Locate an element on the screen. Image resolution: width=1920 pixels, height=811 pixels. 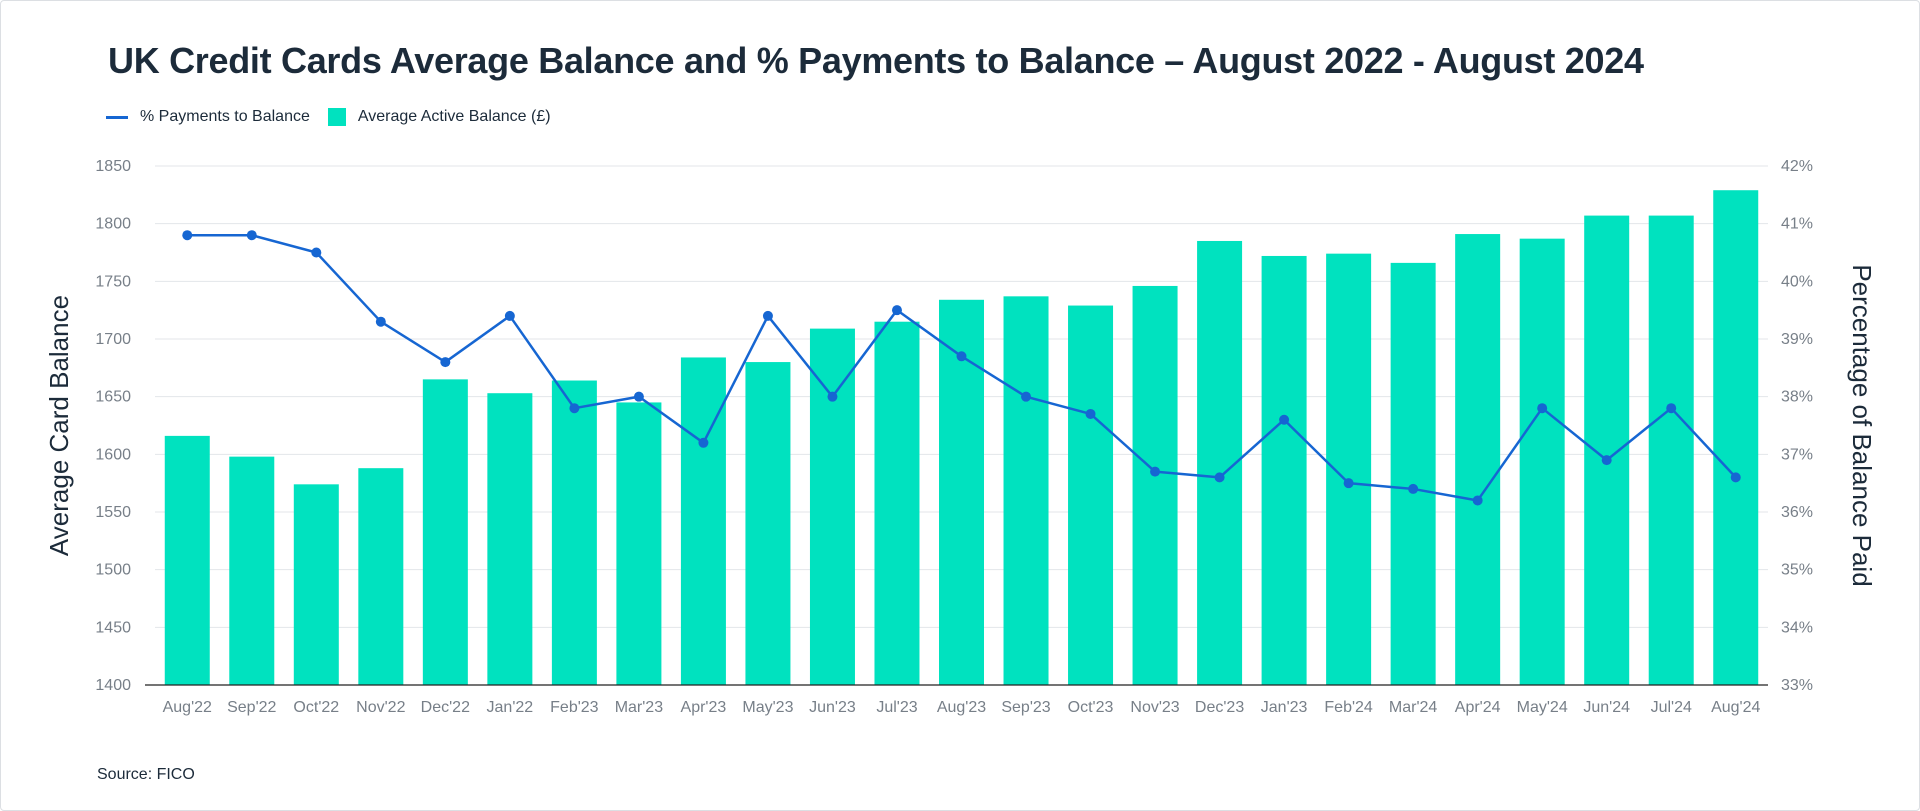
x-tick-label: Nov'23 is located at coordinates (1154, 707).